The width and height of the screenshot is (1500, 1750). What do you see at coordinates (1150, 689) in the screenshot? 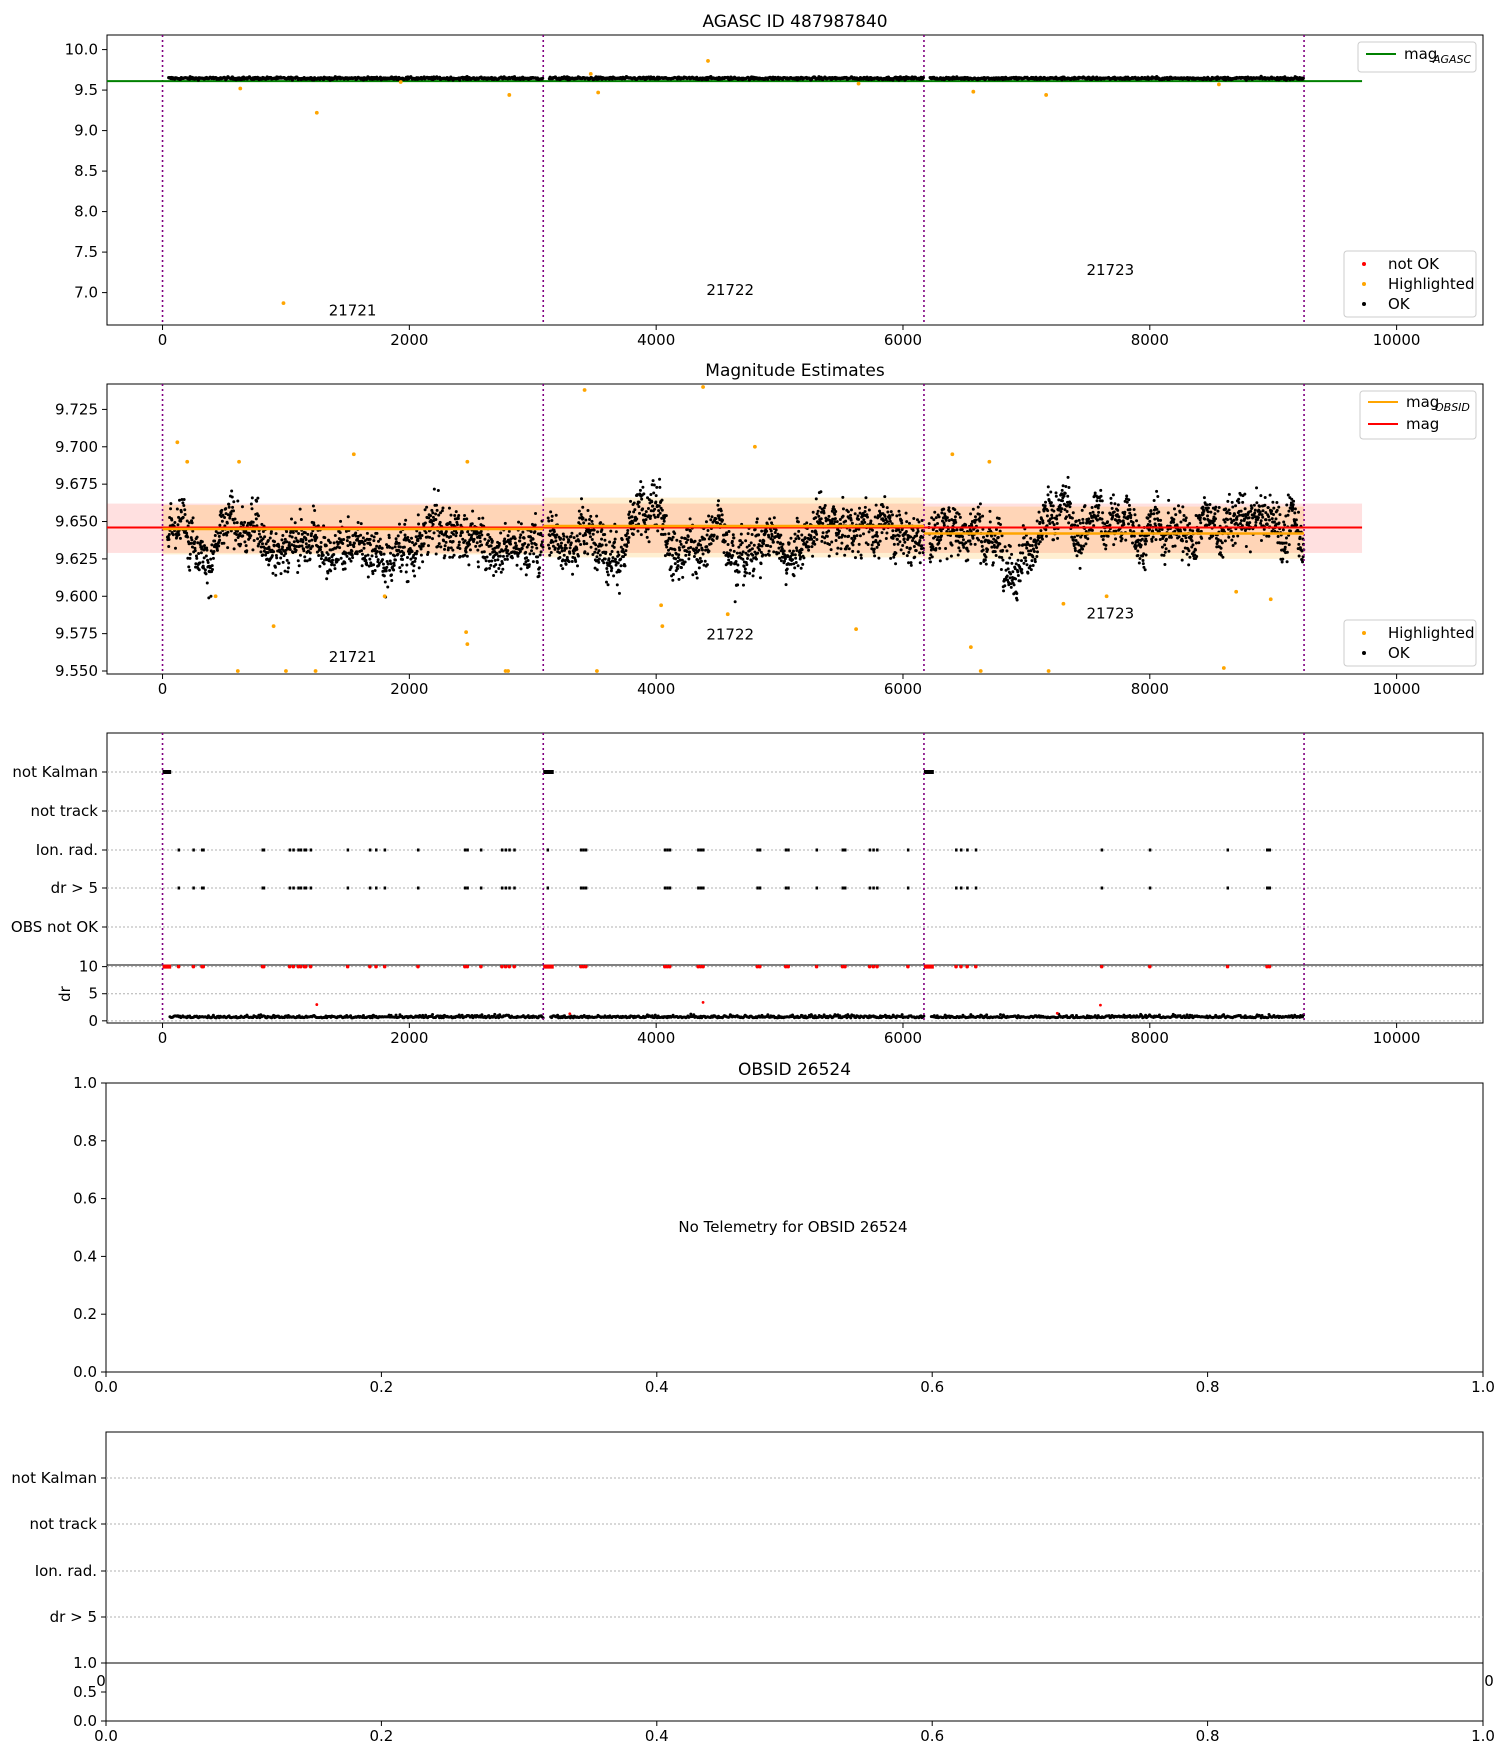
I see `x-tick-label: 8000` at bounding box center [1150, 689].